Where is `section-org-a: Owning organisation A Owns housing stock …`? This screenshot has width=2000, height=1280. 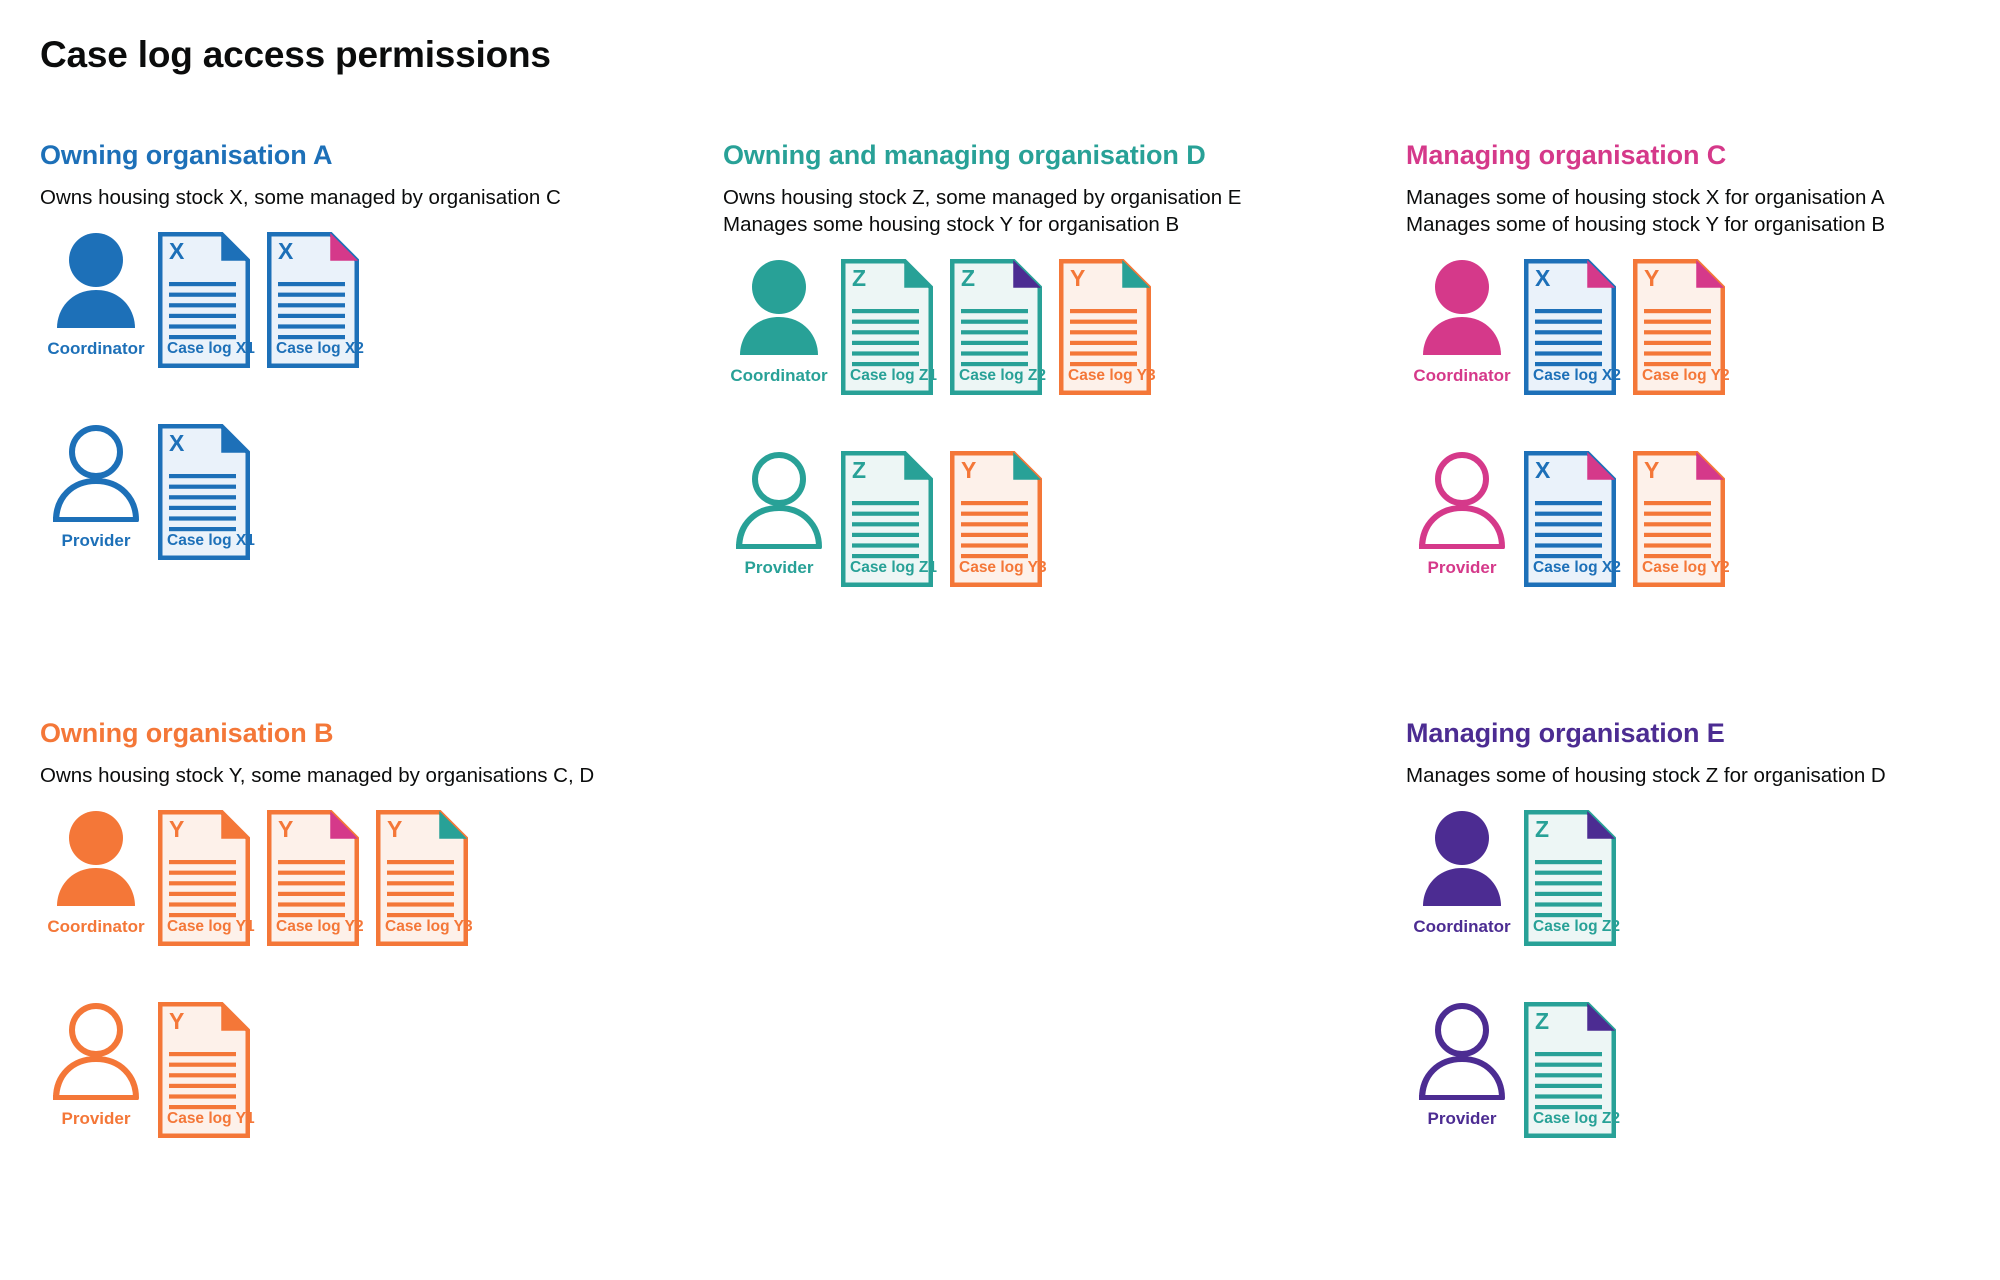 section-org-a: Owning organisation A Owns housing stock … is located at coordinates (300, 175).